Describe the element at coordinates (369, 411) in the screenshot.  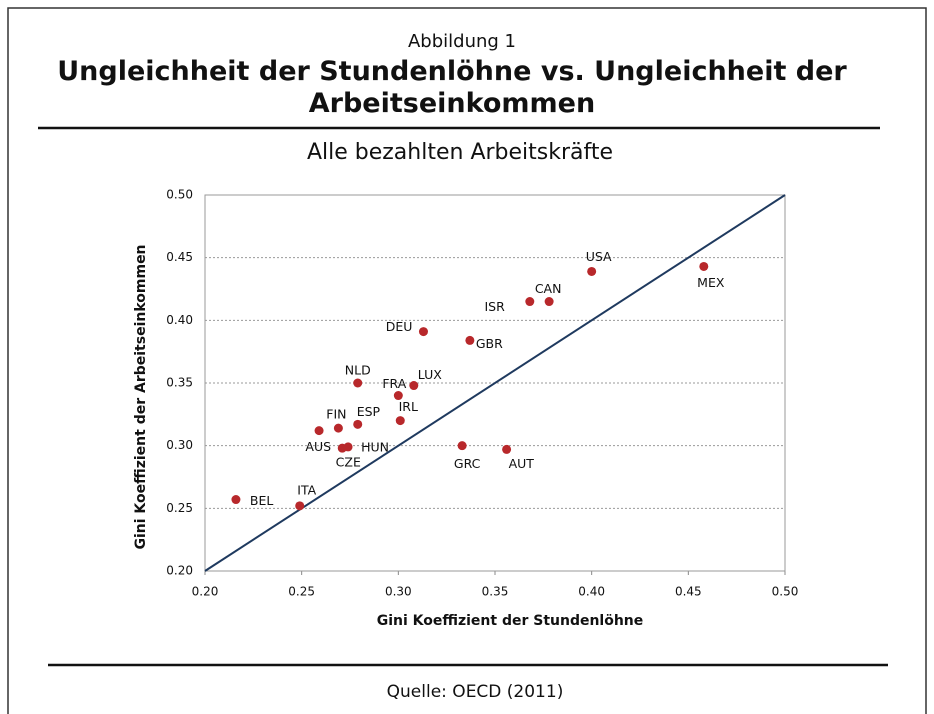
I see `point-label: ESP` at that location.